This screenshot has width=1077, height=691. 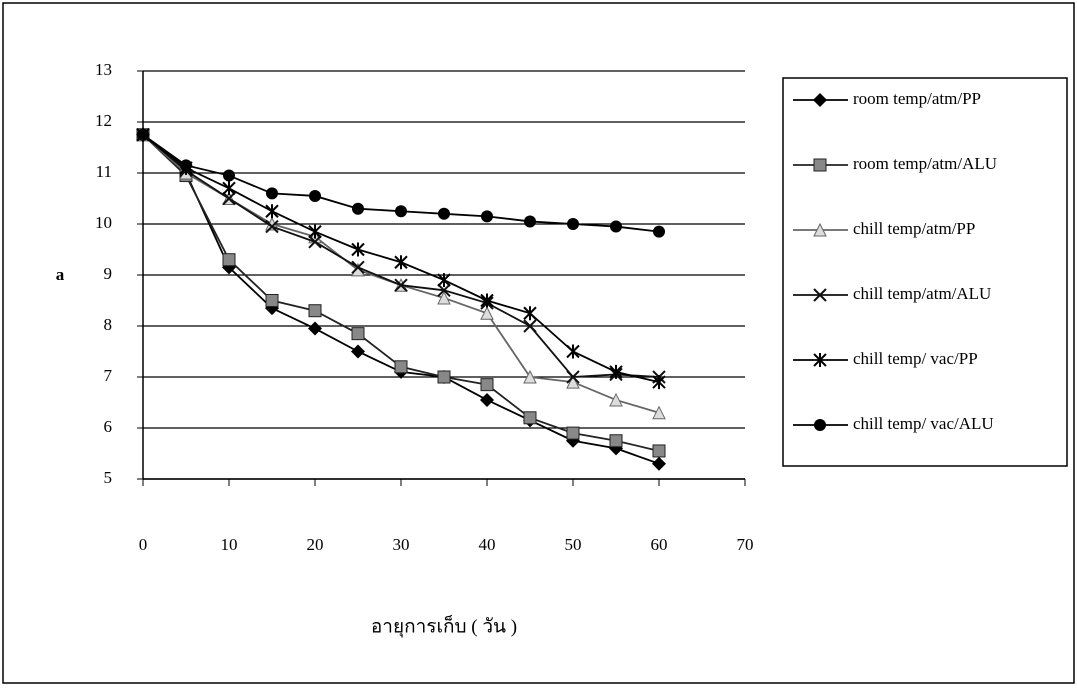 What do you see at coordinates (108, 375) in the screenshot?
I see `y-tick-label: 7` at bounding box center [108, 375].